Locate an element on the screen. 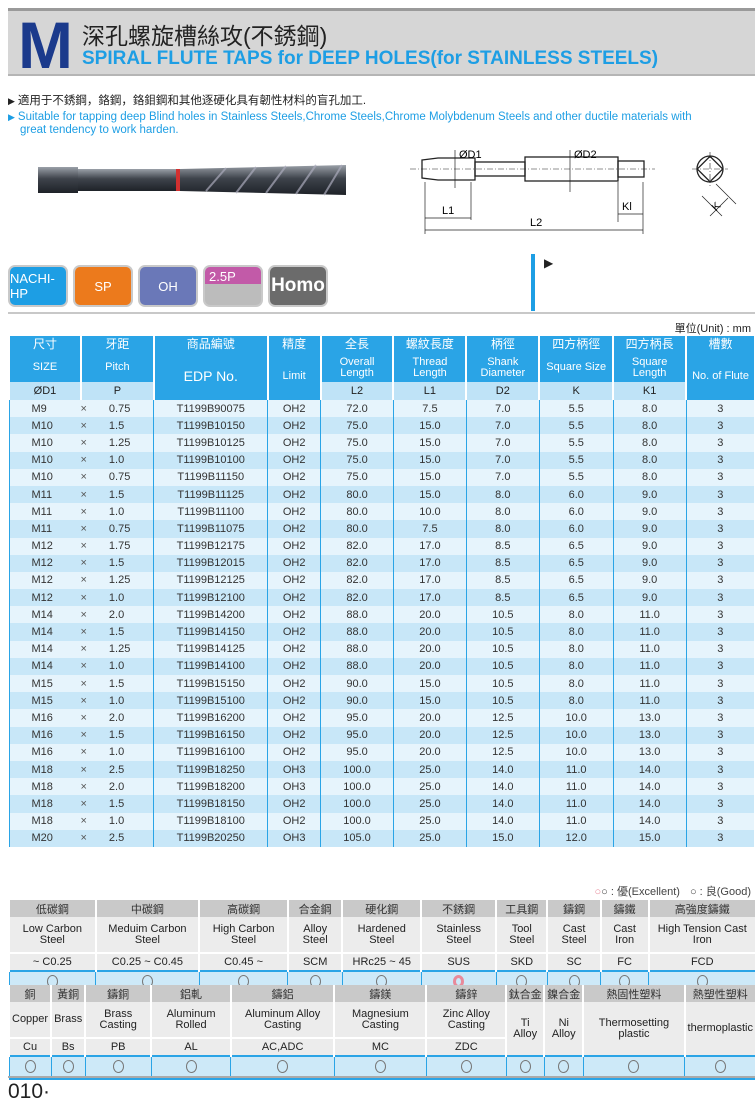 This screenshot has height=1104, width=755. thread-length-cell: 15.0 is located at coordinates (429, 460).